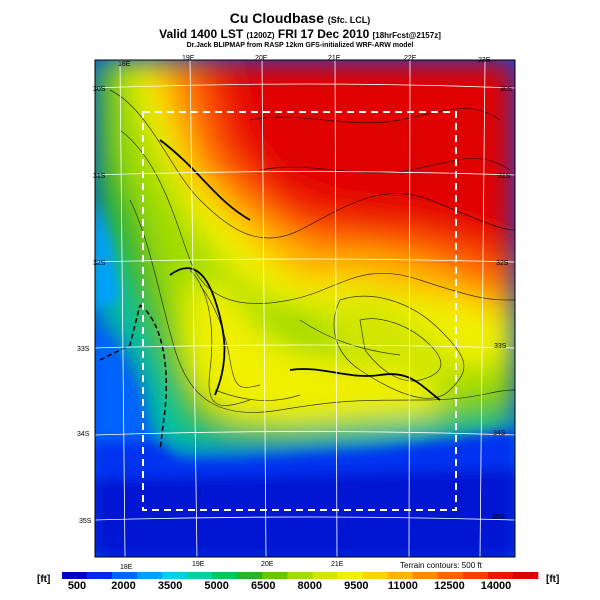 Image resolution: width=600 pixels, height=600 pixels. Describe the element at coordinates (123, 586) in the screenshot. I see `colorbar-tick-label: 2000` at that location.